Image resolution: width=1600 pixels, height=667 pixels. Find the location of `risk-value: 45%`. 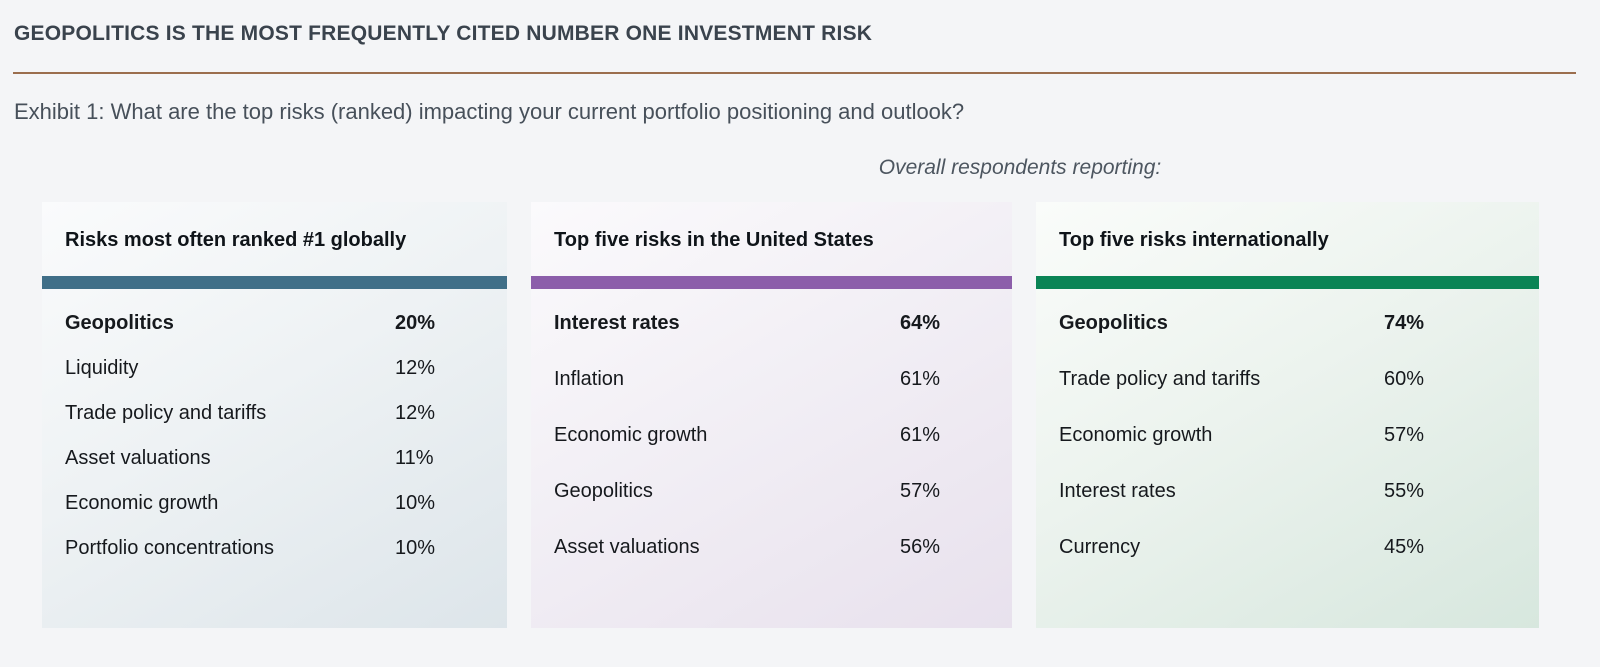

risk-value: 45% is located at coordinates (1404, 547).